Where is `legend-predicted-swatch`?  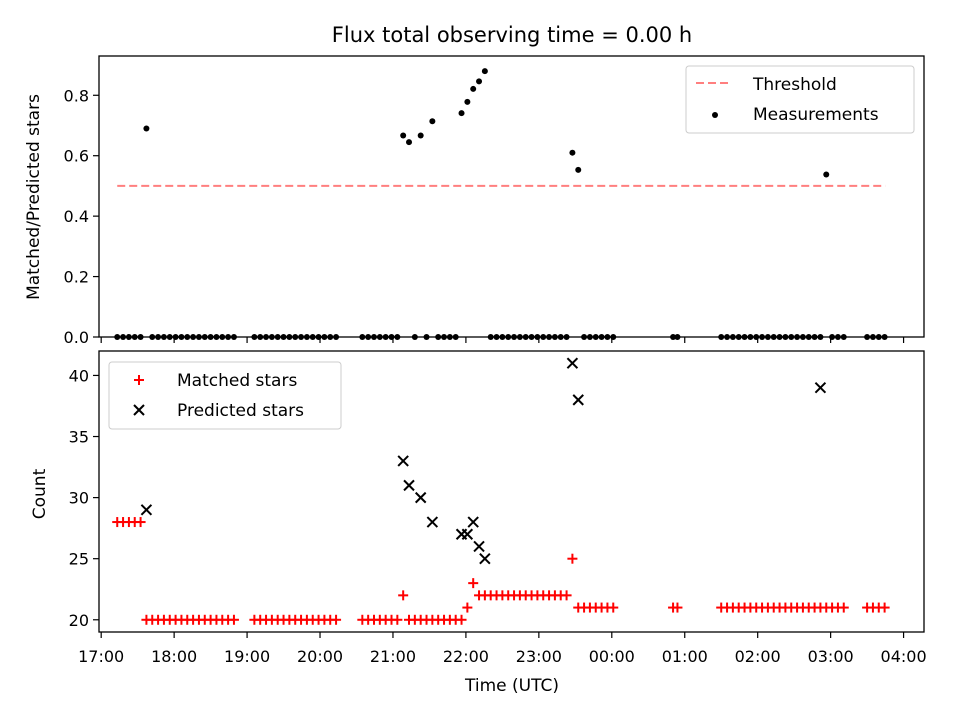 legend-predicted-swatch is located at coordinates (139, 410).